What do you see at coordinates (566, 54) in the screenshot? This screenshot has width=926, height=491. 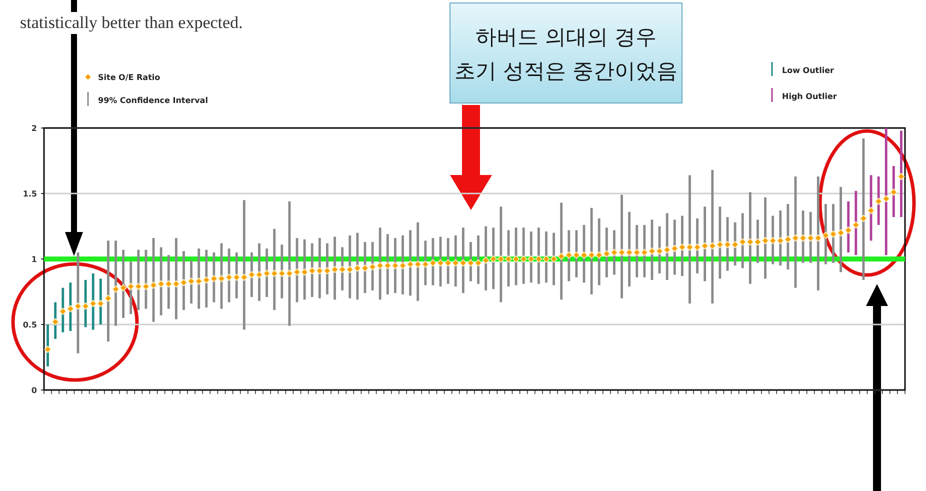 I see `text: 하버드 의대의 경우 초기 성적은 중간이었음` at bounding box center [566, 54].